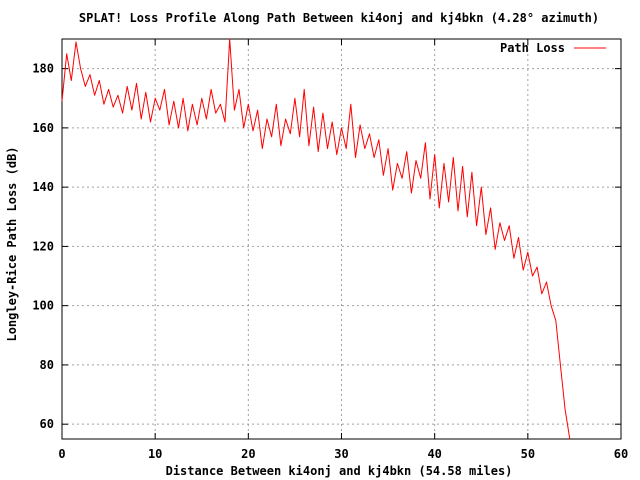  I want to click on x-tick-label: 10, so click(155, 454).